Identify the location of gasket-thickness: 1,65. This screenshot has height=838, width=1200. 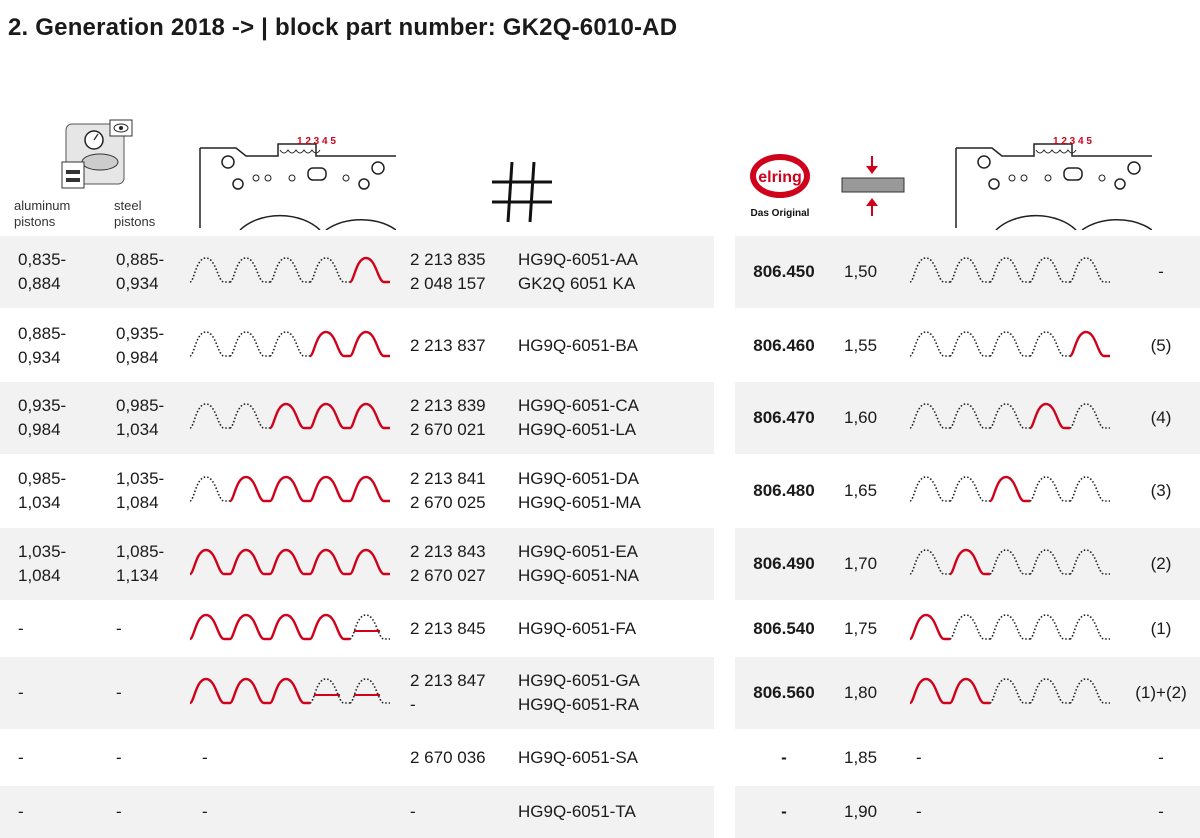
(861, 490).